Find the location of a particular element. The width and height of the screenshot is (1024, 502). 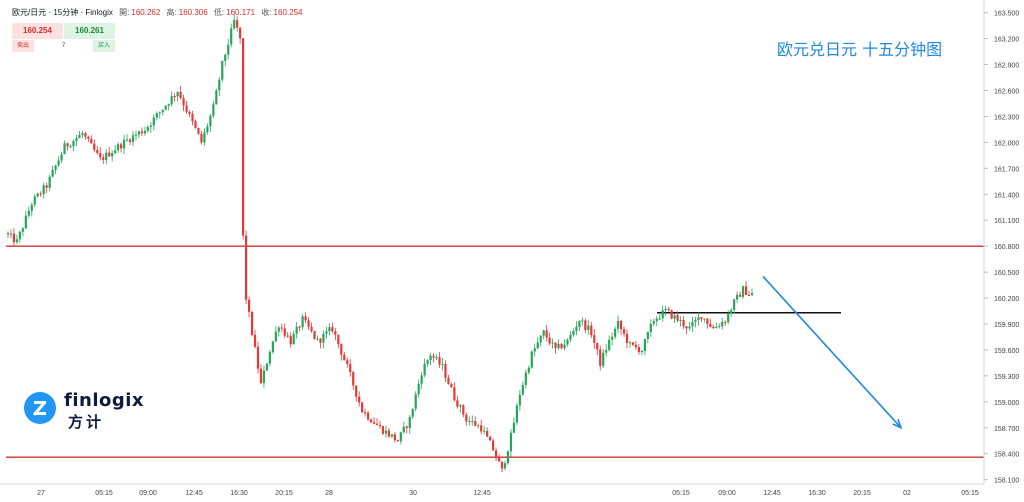

price-tick-label: 160.800 is located at coordinates (1006, 247).